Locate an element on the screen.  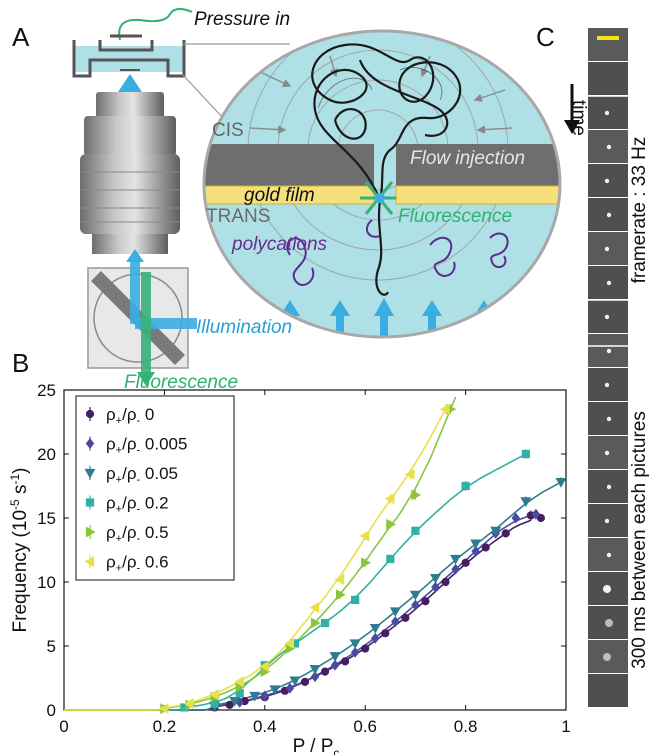
gold-film-label: gold film is located at coordinates (279, 195).